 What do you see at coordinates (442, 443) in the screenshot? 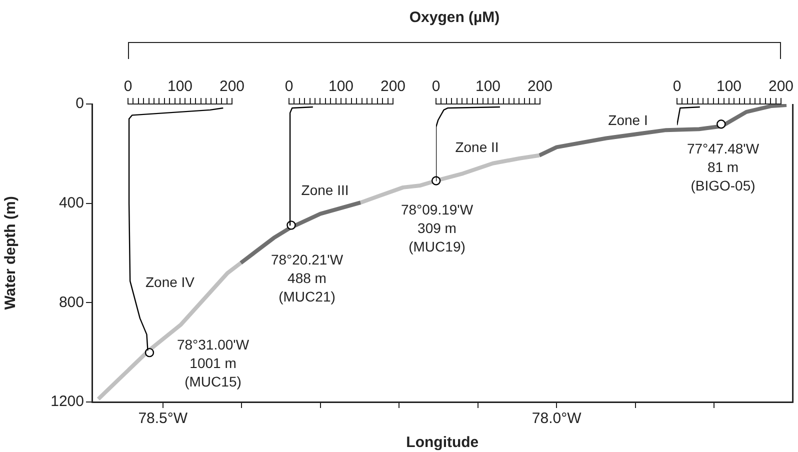
I see `x-axis-title: Longitude` at bounding box center [442, 443].